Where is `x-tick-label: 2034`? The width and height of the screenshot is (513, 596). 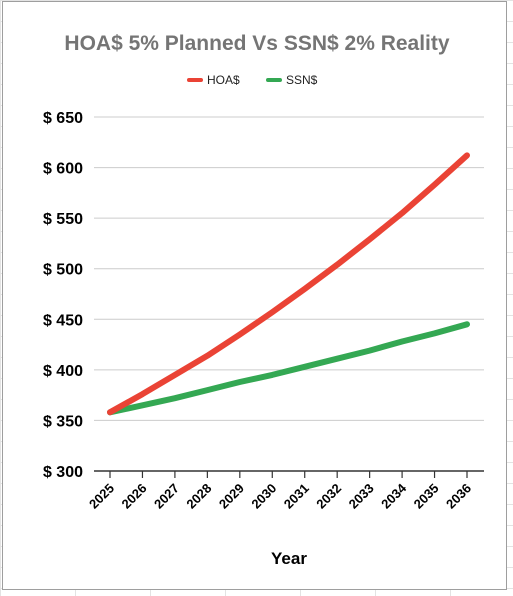
x-tick-label: 2034 is located at coordinates (394, 496).